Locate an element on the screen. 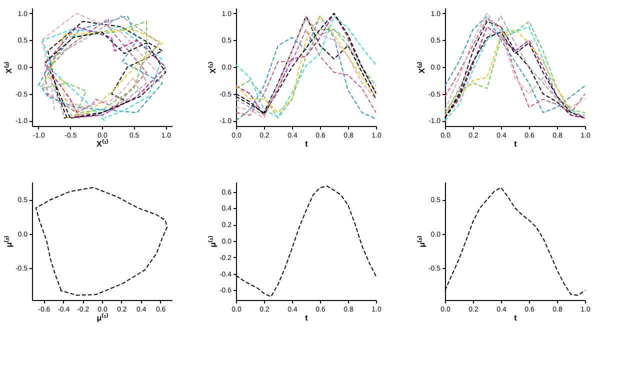  y-axis-title: X⁽¹⁾ is located at coordinates (212, 68).